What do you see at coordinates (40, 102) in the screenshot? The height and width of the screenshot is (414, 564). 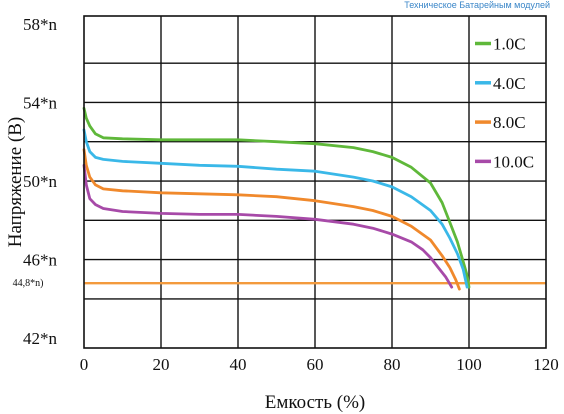 I see `y-tick-label: 54*n` at bounding box center [40, 102].